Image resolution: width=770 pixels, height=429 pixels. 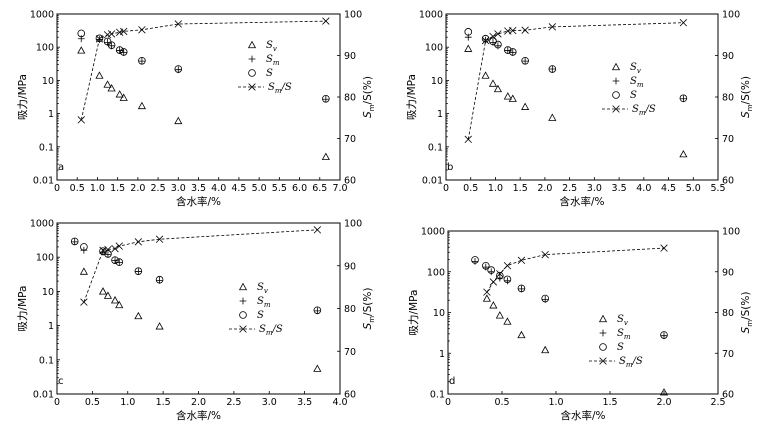 What do you see at coordinates (350, 266) in the screenshot?
I see `y2-tick-label: 90` at bounding box center [350, 266].